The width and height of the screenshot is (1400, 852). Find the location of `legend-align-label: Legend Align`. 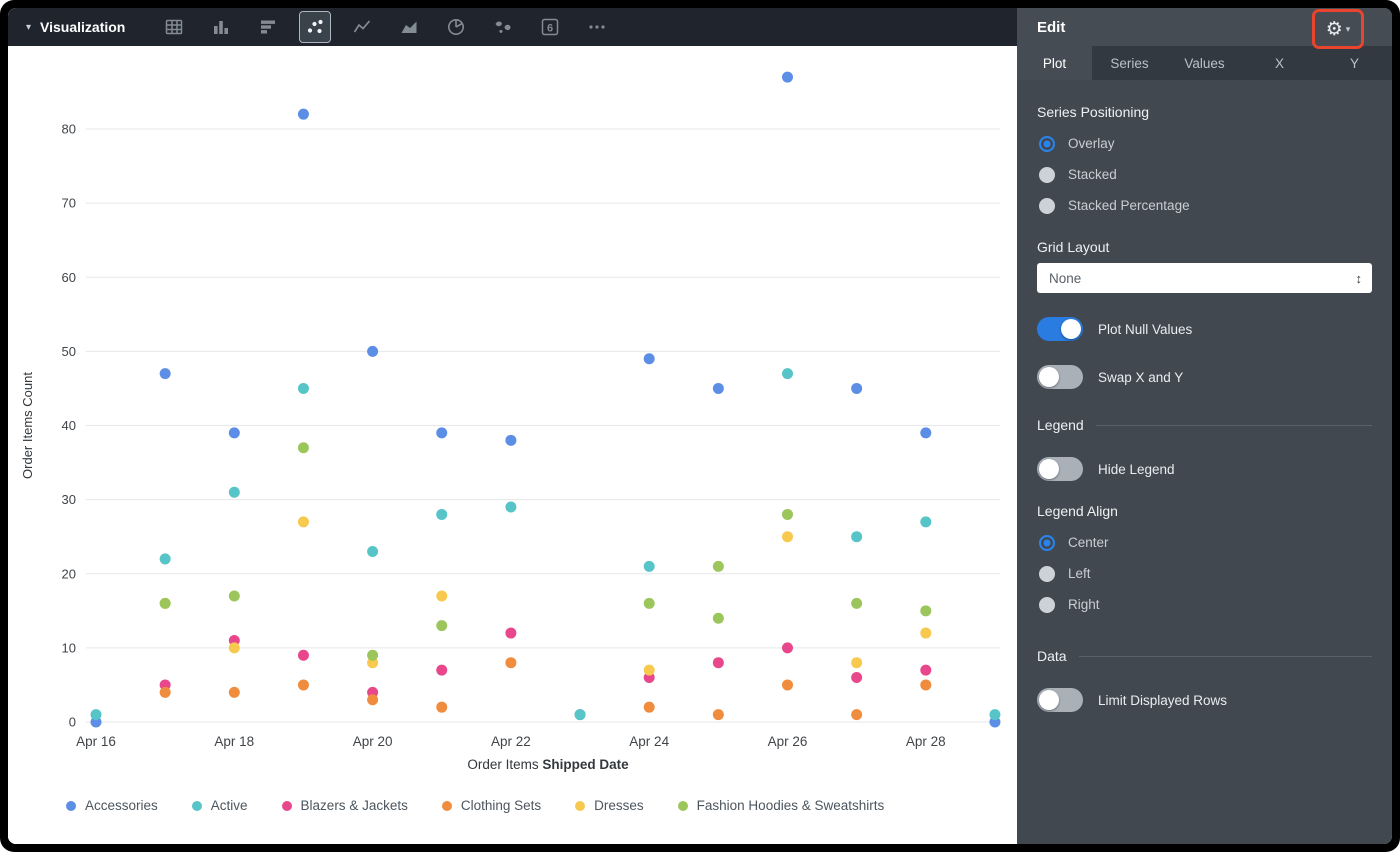

legend-align-label: Legend Align is located at coordinates (1077, 511).